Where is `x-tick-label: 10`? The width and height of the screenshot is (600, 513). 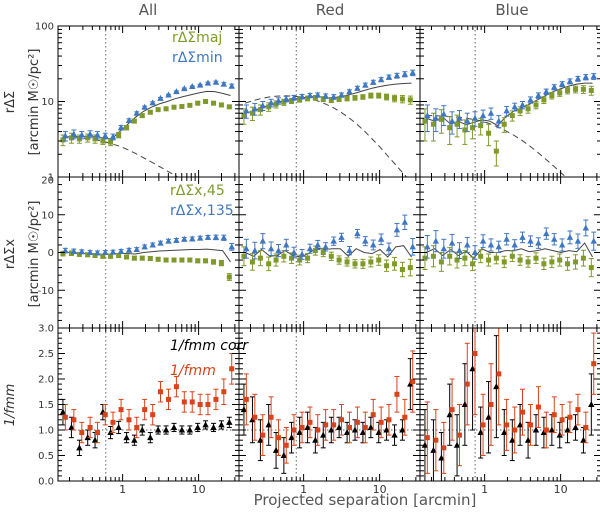
x-tick-label: 10 is located at coordinates (199, 489).